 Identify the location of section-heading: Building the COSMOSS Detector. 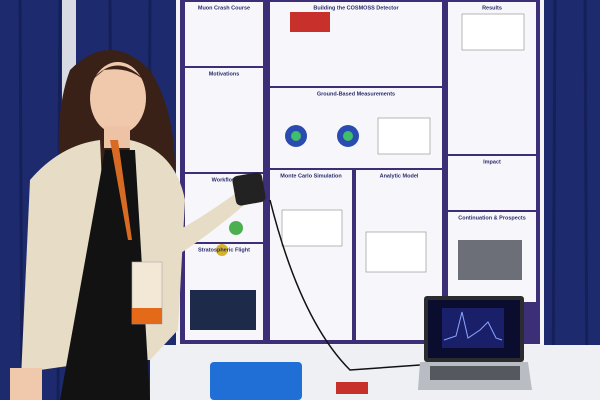
(356, 8).